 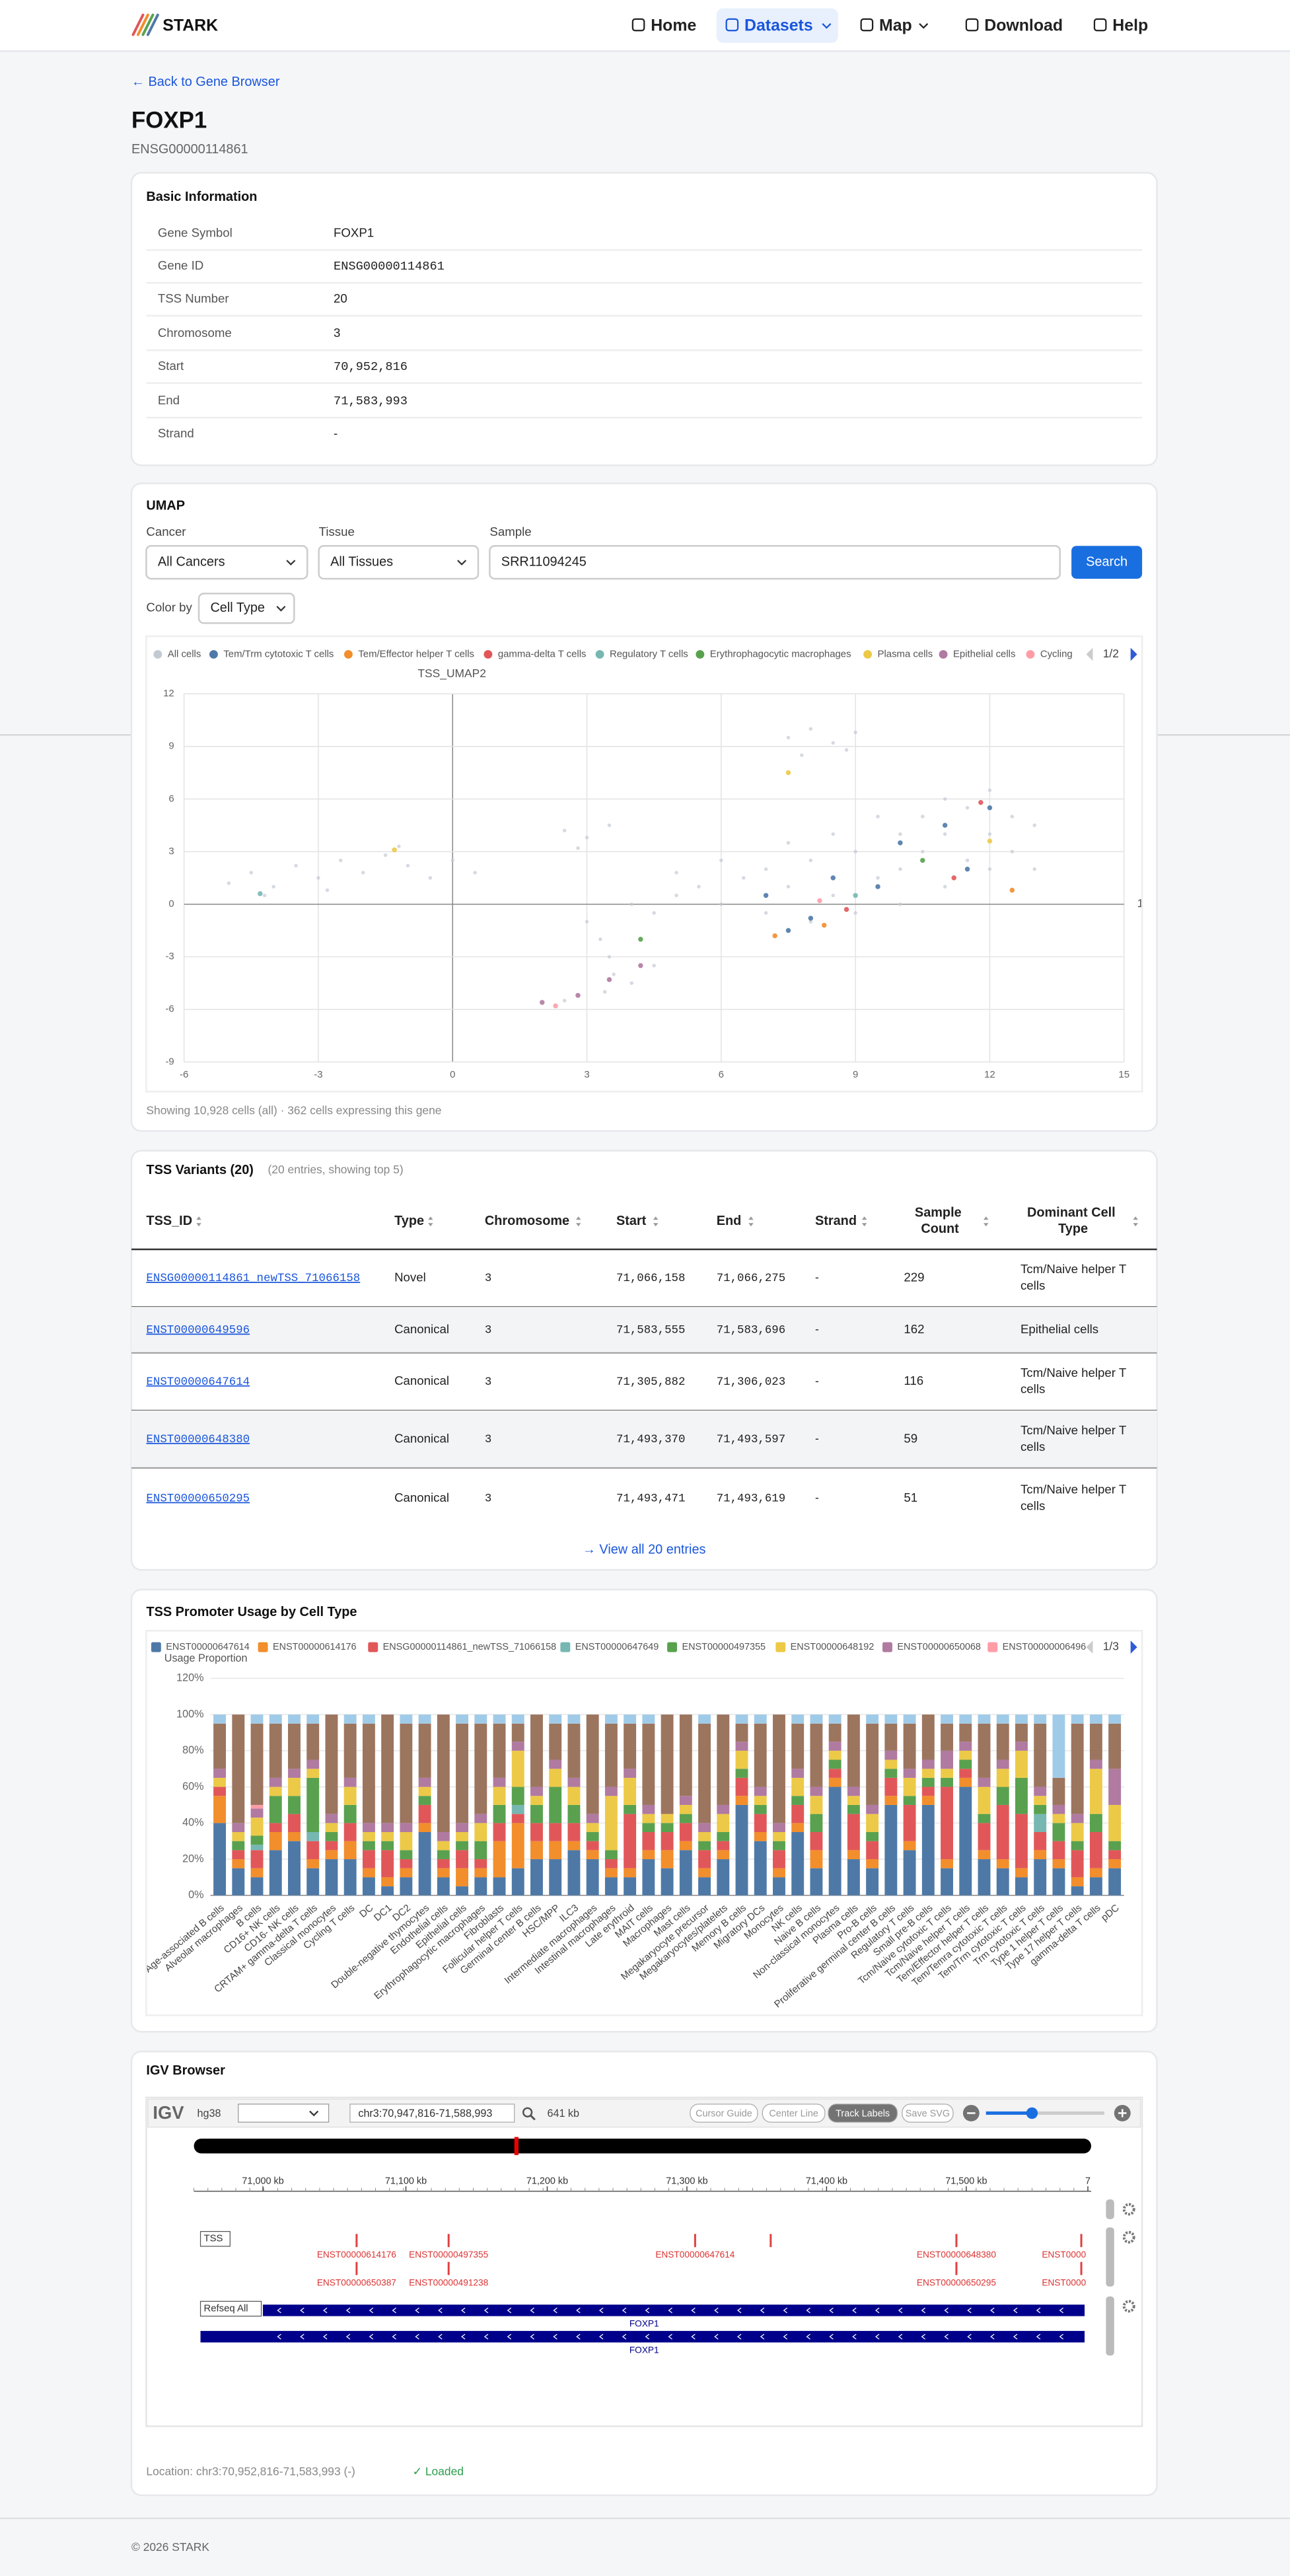 I want to click on tss-id-link: ENST00000647614, so click(x=198, y=1382).